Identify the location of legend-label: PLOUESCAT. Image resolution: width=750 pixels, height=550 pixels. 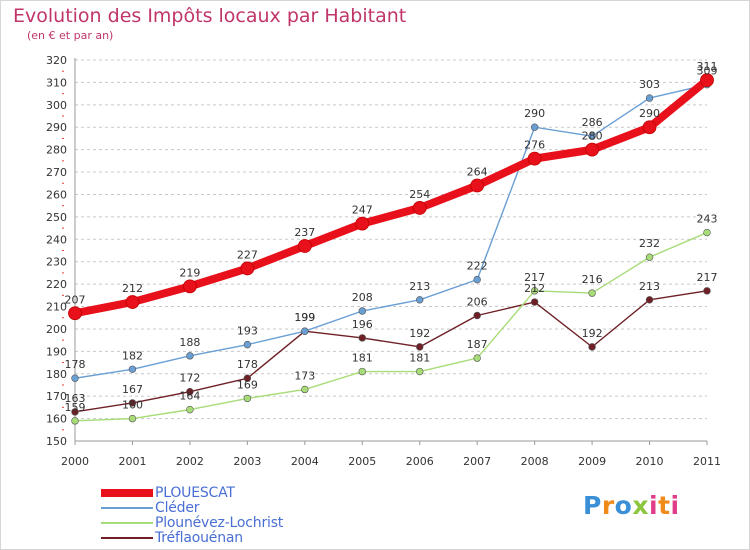
(195, 492).